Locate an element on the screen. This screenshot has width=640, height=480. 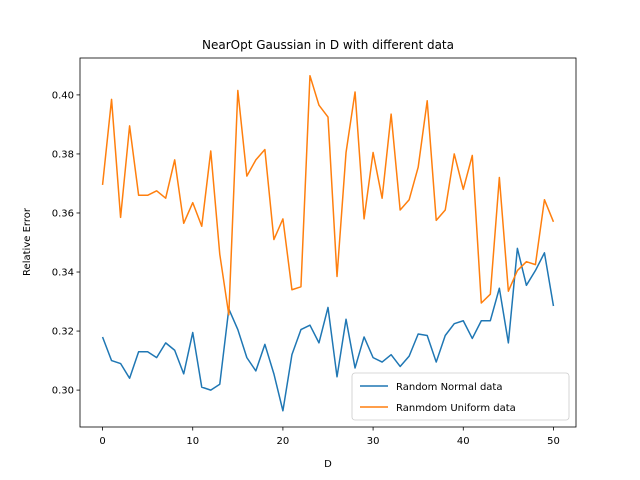
y-tick-label-1: 0.32 is located at coordinates (63, 332).